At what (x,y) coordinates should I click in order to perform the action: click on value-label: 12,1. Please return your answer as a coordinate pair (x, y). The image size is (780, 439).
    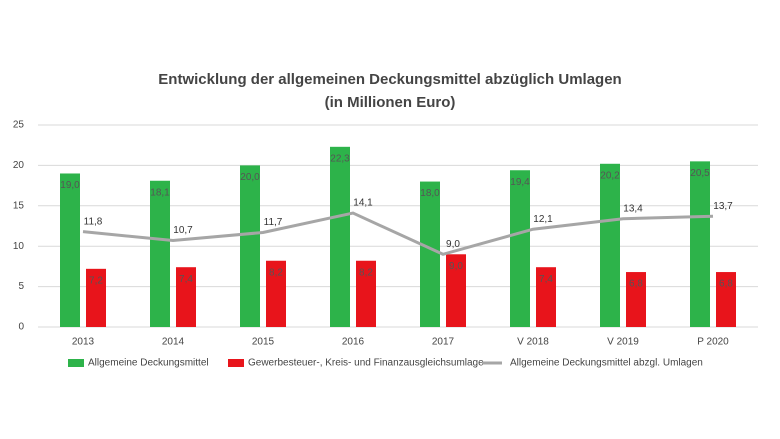
    Looking at the image, I should click on (543, 219).